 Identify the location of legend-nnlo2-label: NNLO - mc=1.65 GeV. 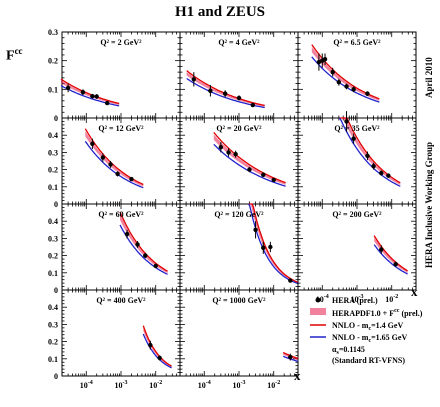
(369, 338).